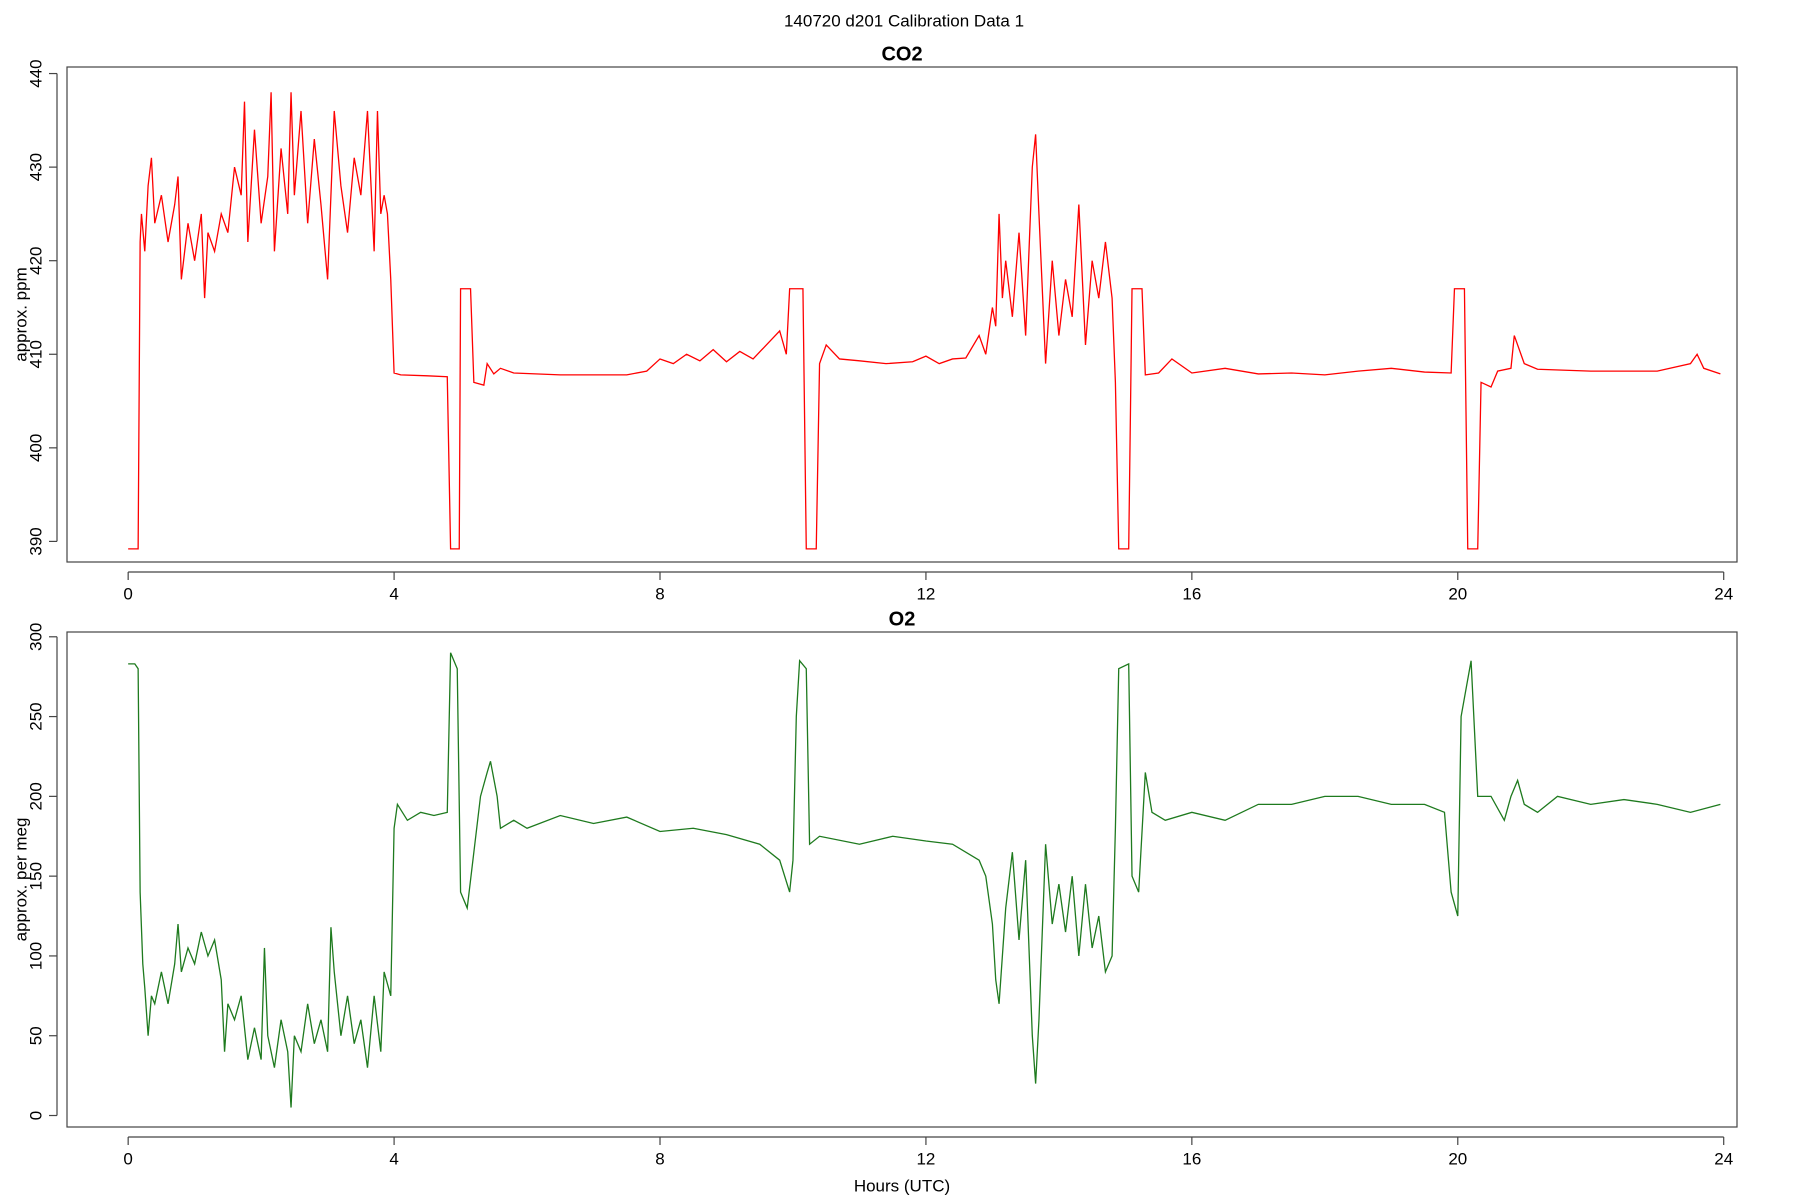  Describe the element at coordinates (904, 20) in the screenshot. I see `figure-title: 140720 d201 Calibration Data 1` at that location.